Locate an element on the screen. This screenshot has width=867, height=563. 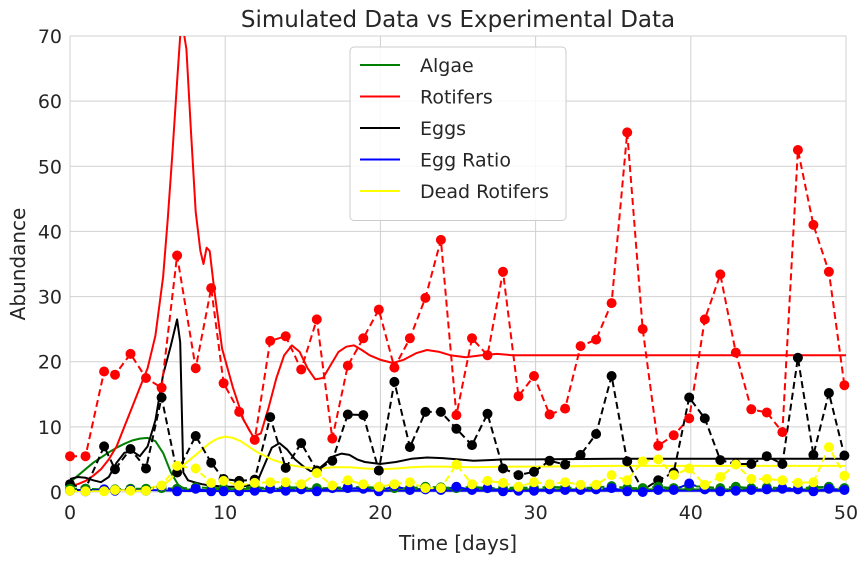
legend: Algae Rotifers Eggs Egg Ratio Dead Rotifers is located at coordinates (458, 133).